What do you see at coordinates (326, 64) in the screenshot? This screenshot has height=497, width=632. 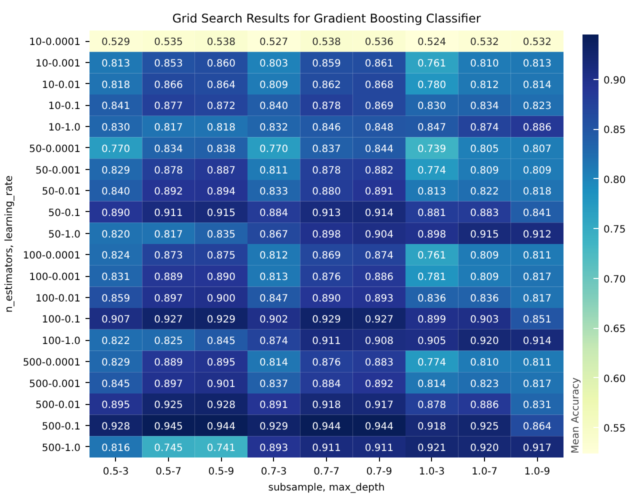 I see `data-label: 0.859` at bounding box center [326, 64].